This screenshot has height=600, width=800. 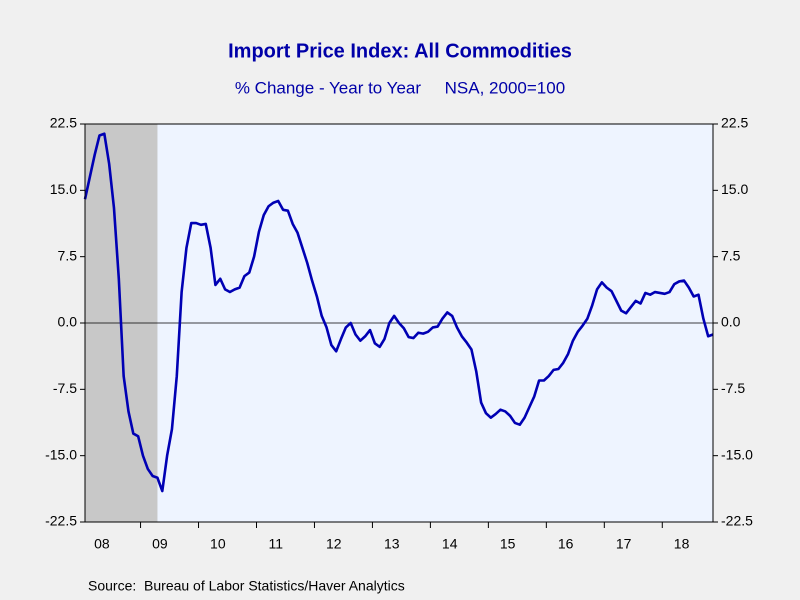 What do you see at coordinates (102, 544) in the screenshot?
I see `x-tick-label: 08` at bounding box center [102, 544].